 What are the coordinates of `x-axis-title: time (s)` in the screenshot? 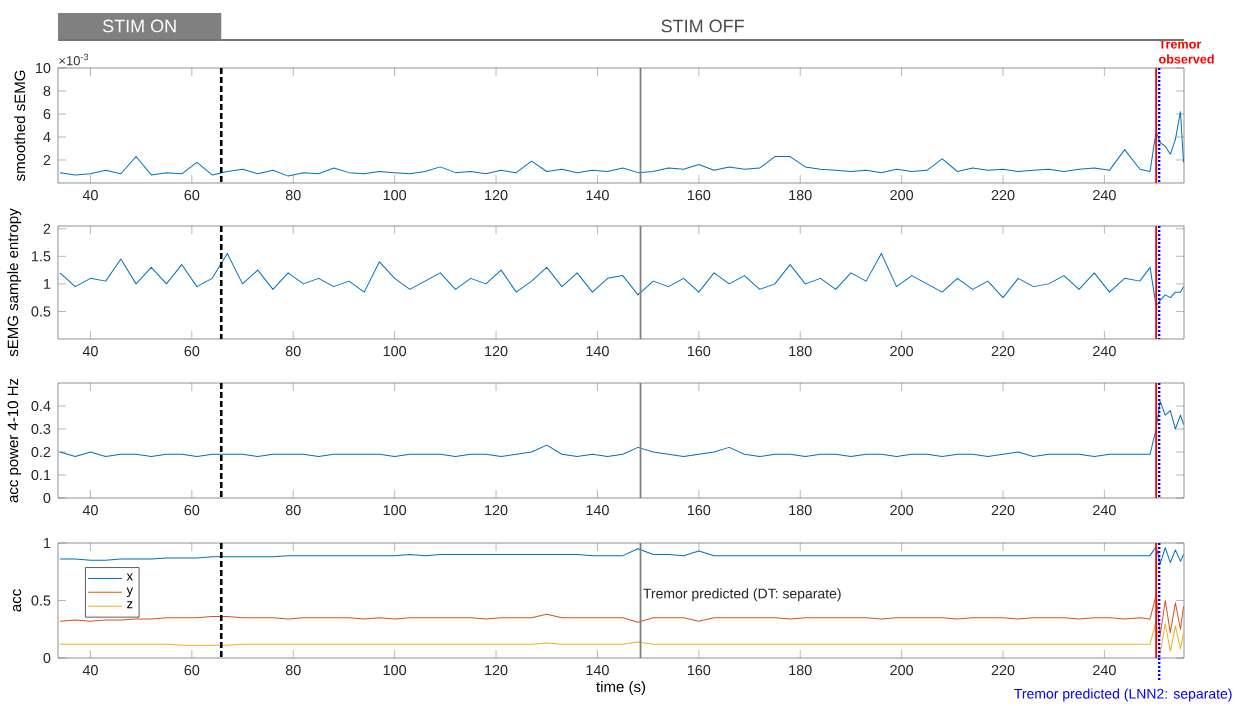 It's located at (621, 688).